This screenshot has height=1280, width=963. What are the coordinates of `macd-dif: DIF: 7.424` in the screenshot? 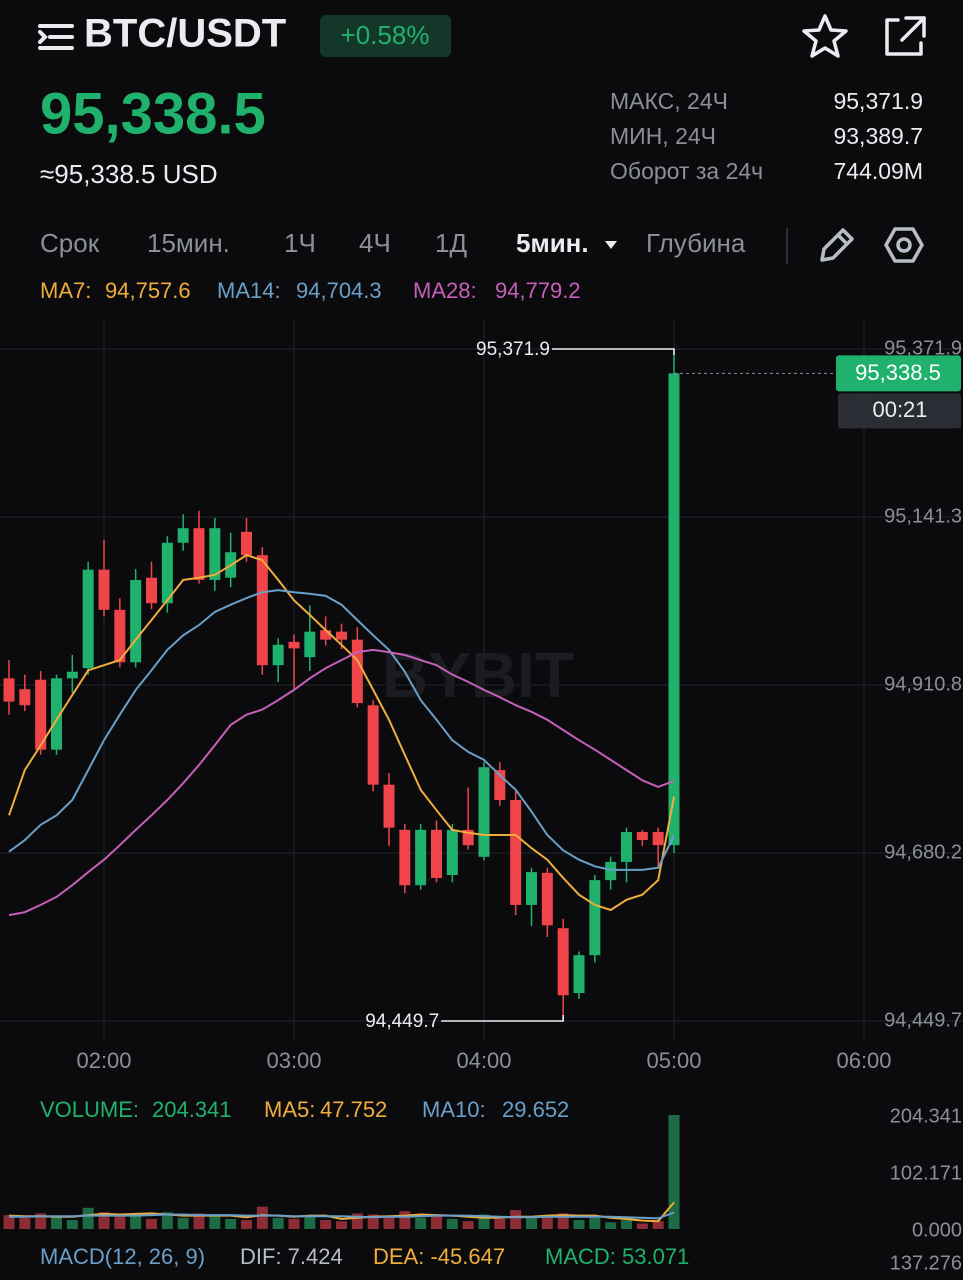 It's located at (291, 1256).